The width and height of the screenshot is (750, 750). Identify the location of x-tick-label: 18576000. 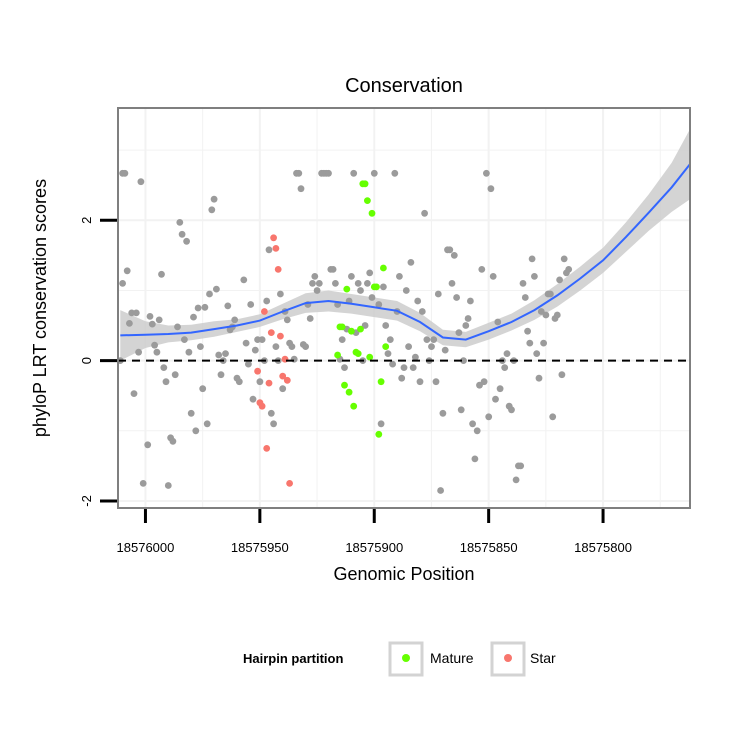
(146, 547).